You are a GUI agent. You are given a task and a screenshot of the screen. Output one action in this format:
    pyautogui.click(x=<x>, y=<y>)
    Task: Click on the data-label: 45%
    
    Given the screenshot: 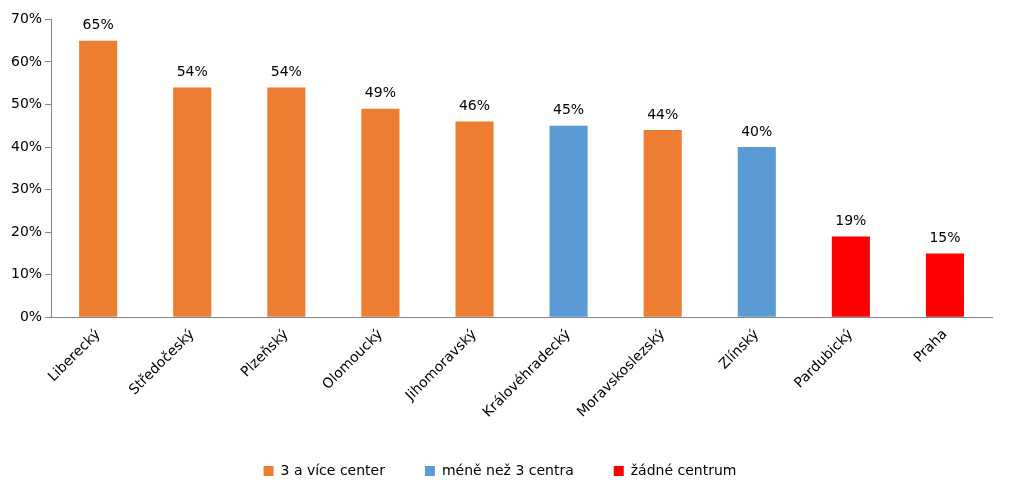 What is the action you would take?
    pyautogui.click(x=569, y=109)
    